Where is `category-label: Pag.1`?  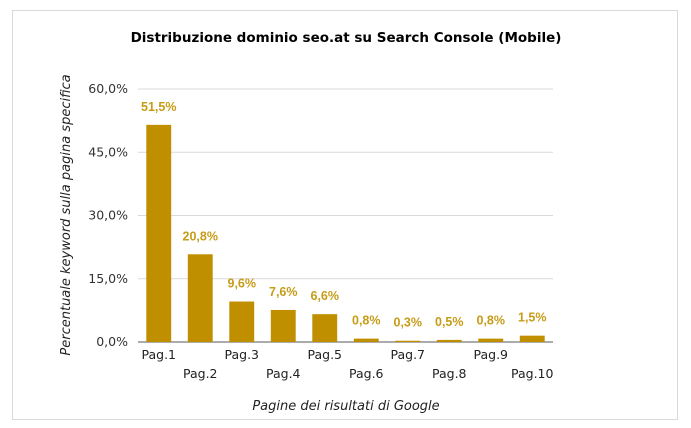 category-label: Pag.1 is located at coordinates (159, 354).